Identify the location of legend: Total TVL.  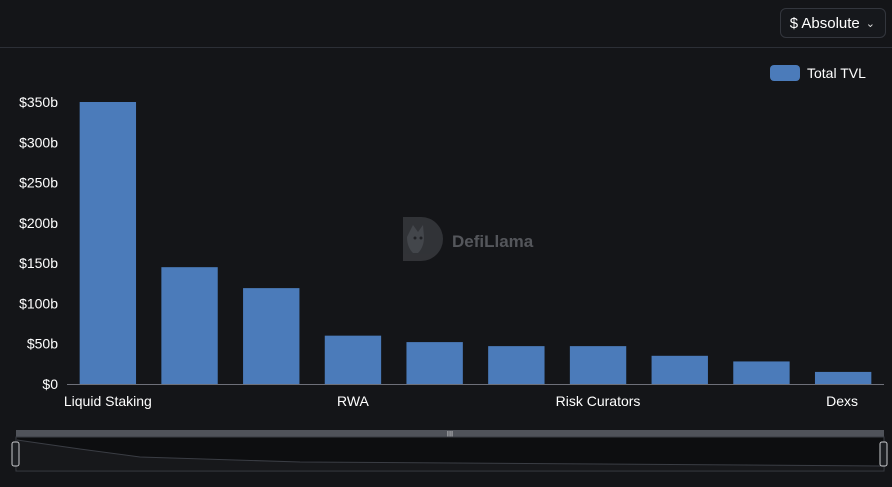
(818, 73).